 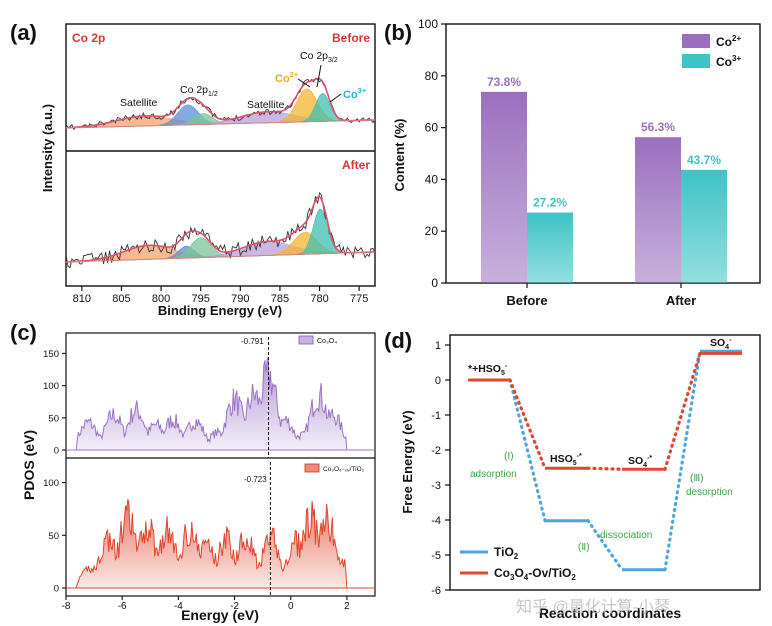 What do you see at coordinates (432, 179) in the screenshot?
I see `bar-y-tick-label: 40` at bounding box center [432, 179].